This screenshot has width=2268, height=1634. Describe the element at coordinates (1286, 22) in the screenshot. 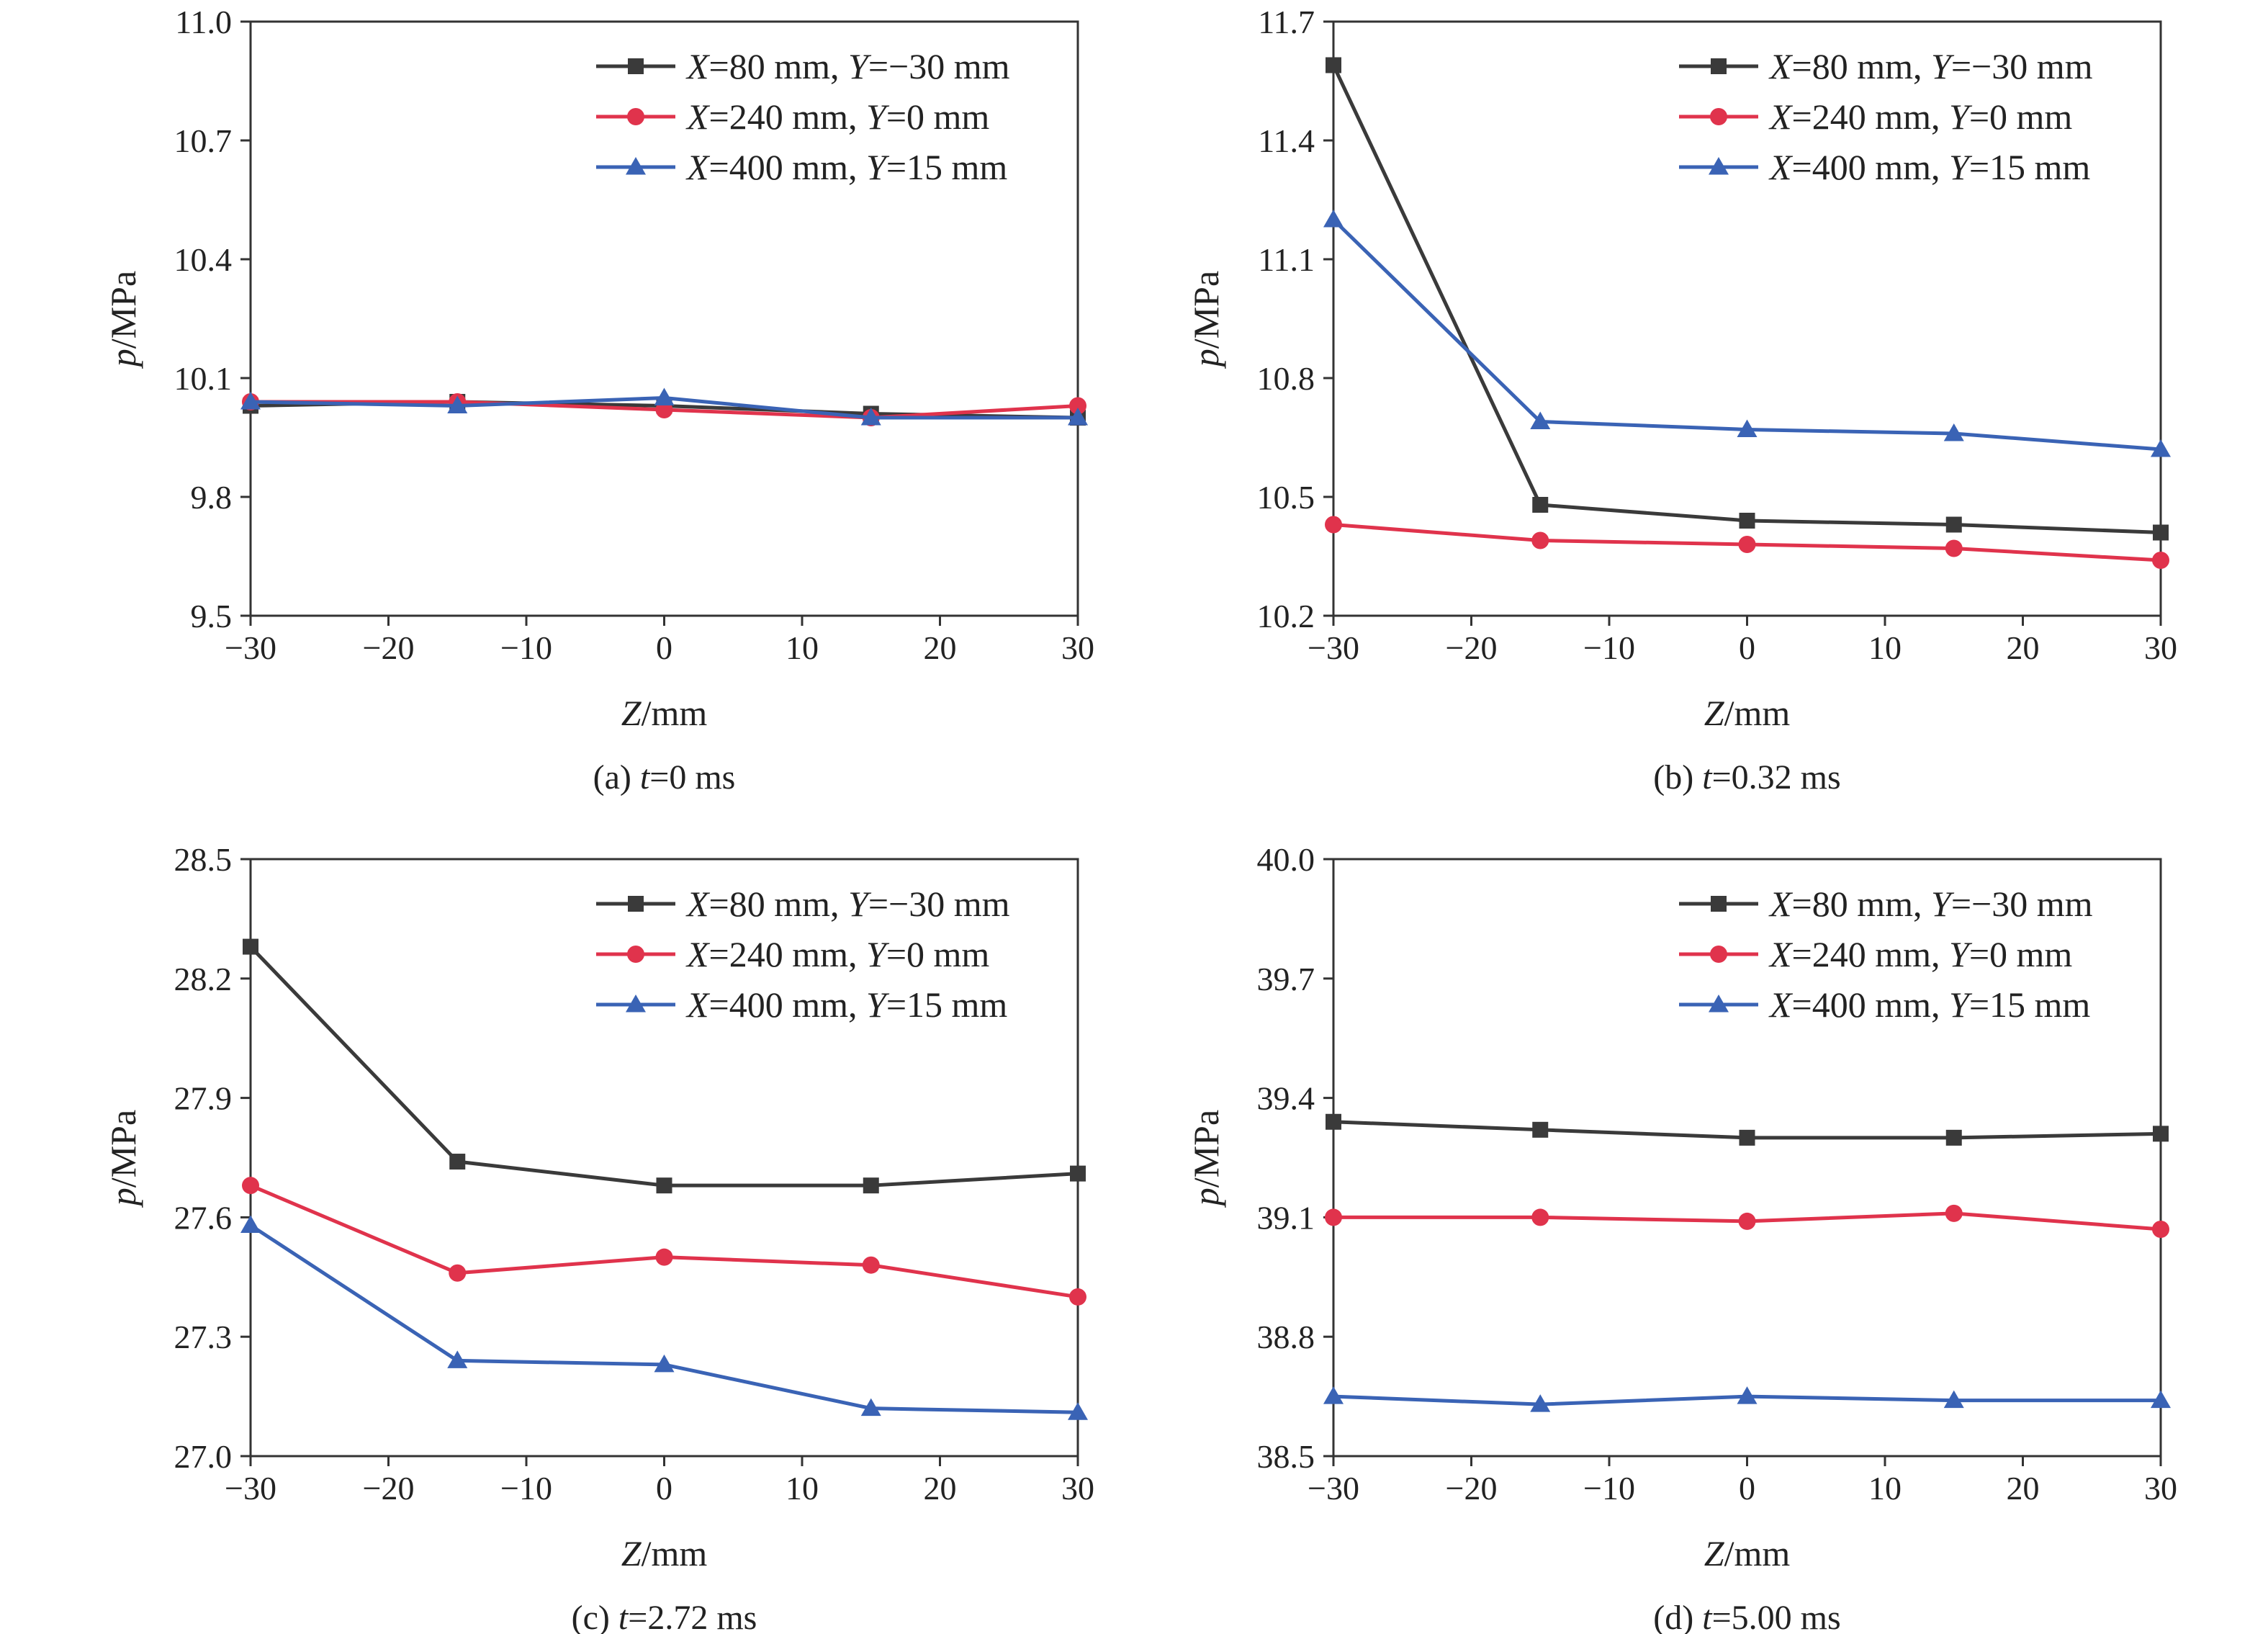

I see `y-tick-label: 11.7` at that location.